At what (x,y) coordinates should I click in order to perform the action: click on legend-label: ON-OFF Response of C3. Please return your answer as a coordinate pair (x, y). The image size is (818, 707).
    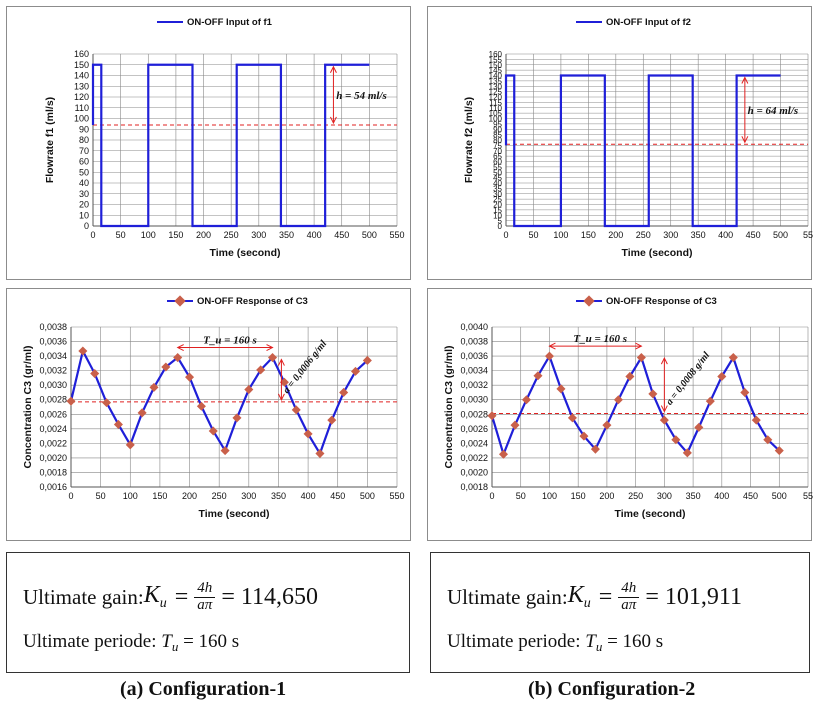
    Looking at the image, I should click on (661, 301).